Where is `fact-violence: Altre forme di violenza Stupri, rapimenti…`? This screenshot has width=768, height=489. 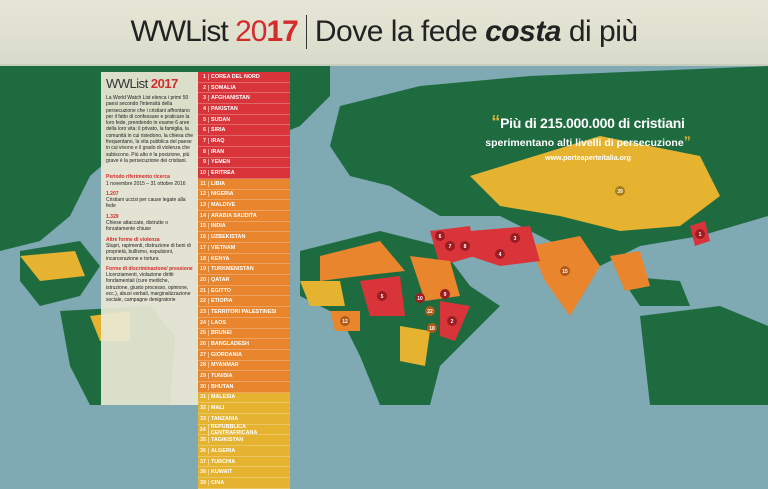
fact-violence: Altre forme di violenza Stupri, rapimenti… is located at coordinates (148, 249).